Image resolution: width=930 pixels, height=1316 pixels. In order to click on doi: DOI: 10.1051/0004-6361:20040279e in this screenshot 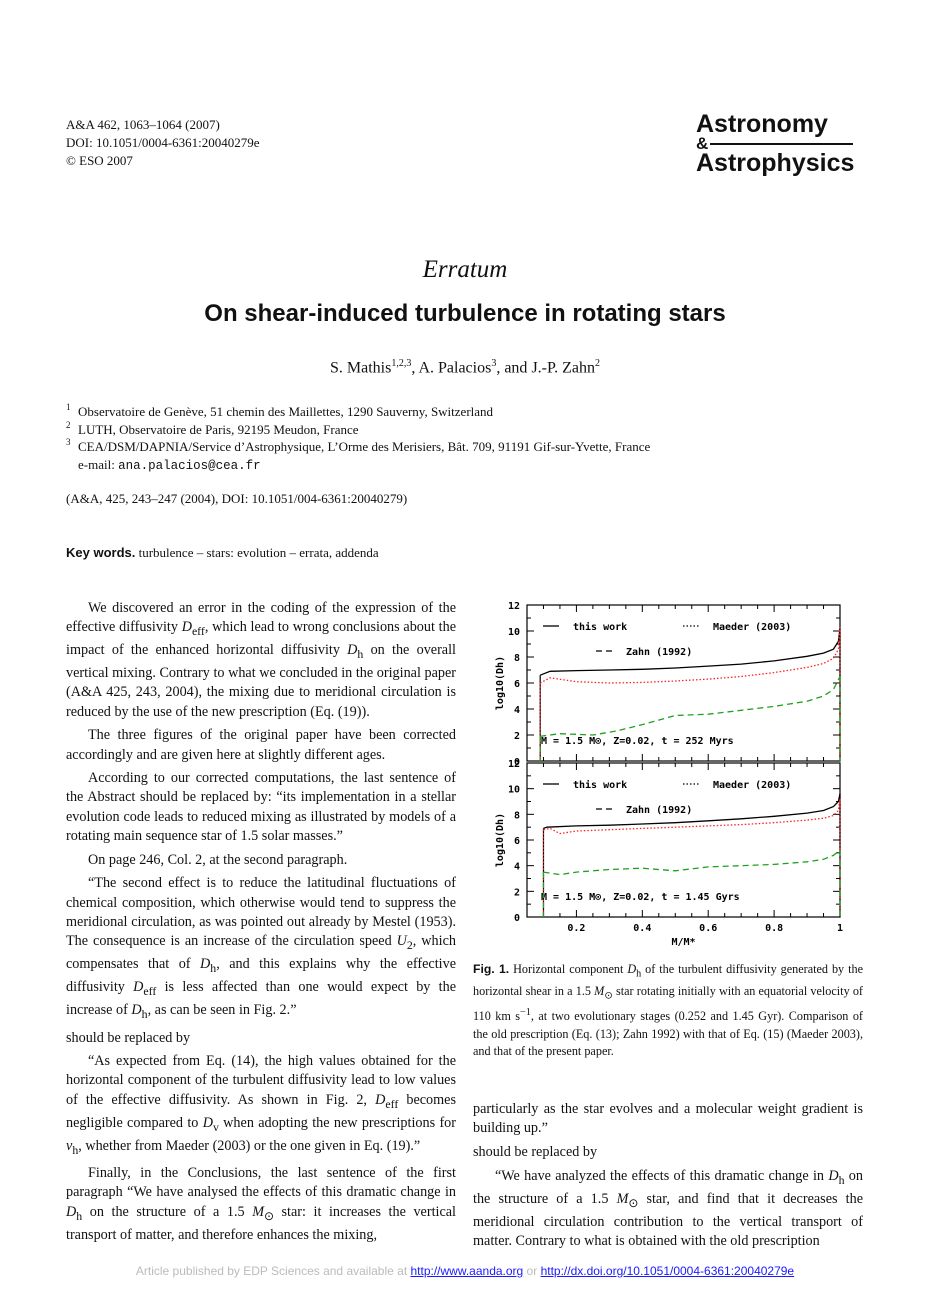, I will do `click(163, 142)`.